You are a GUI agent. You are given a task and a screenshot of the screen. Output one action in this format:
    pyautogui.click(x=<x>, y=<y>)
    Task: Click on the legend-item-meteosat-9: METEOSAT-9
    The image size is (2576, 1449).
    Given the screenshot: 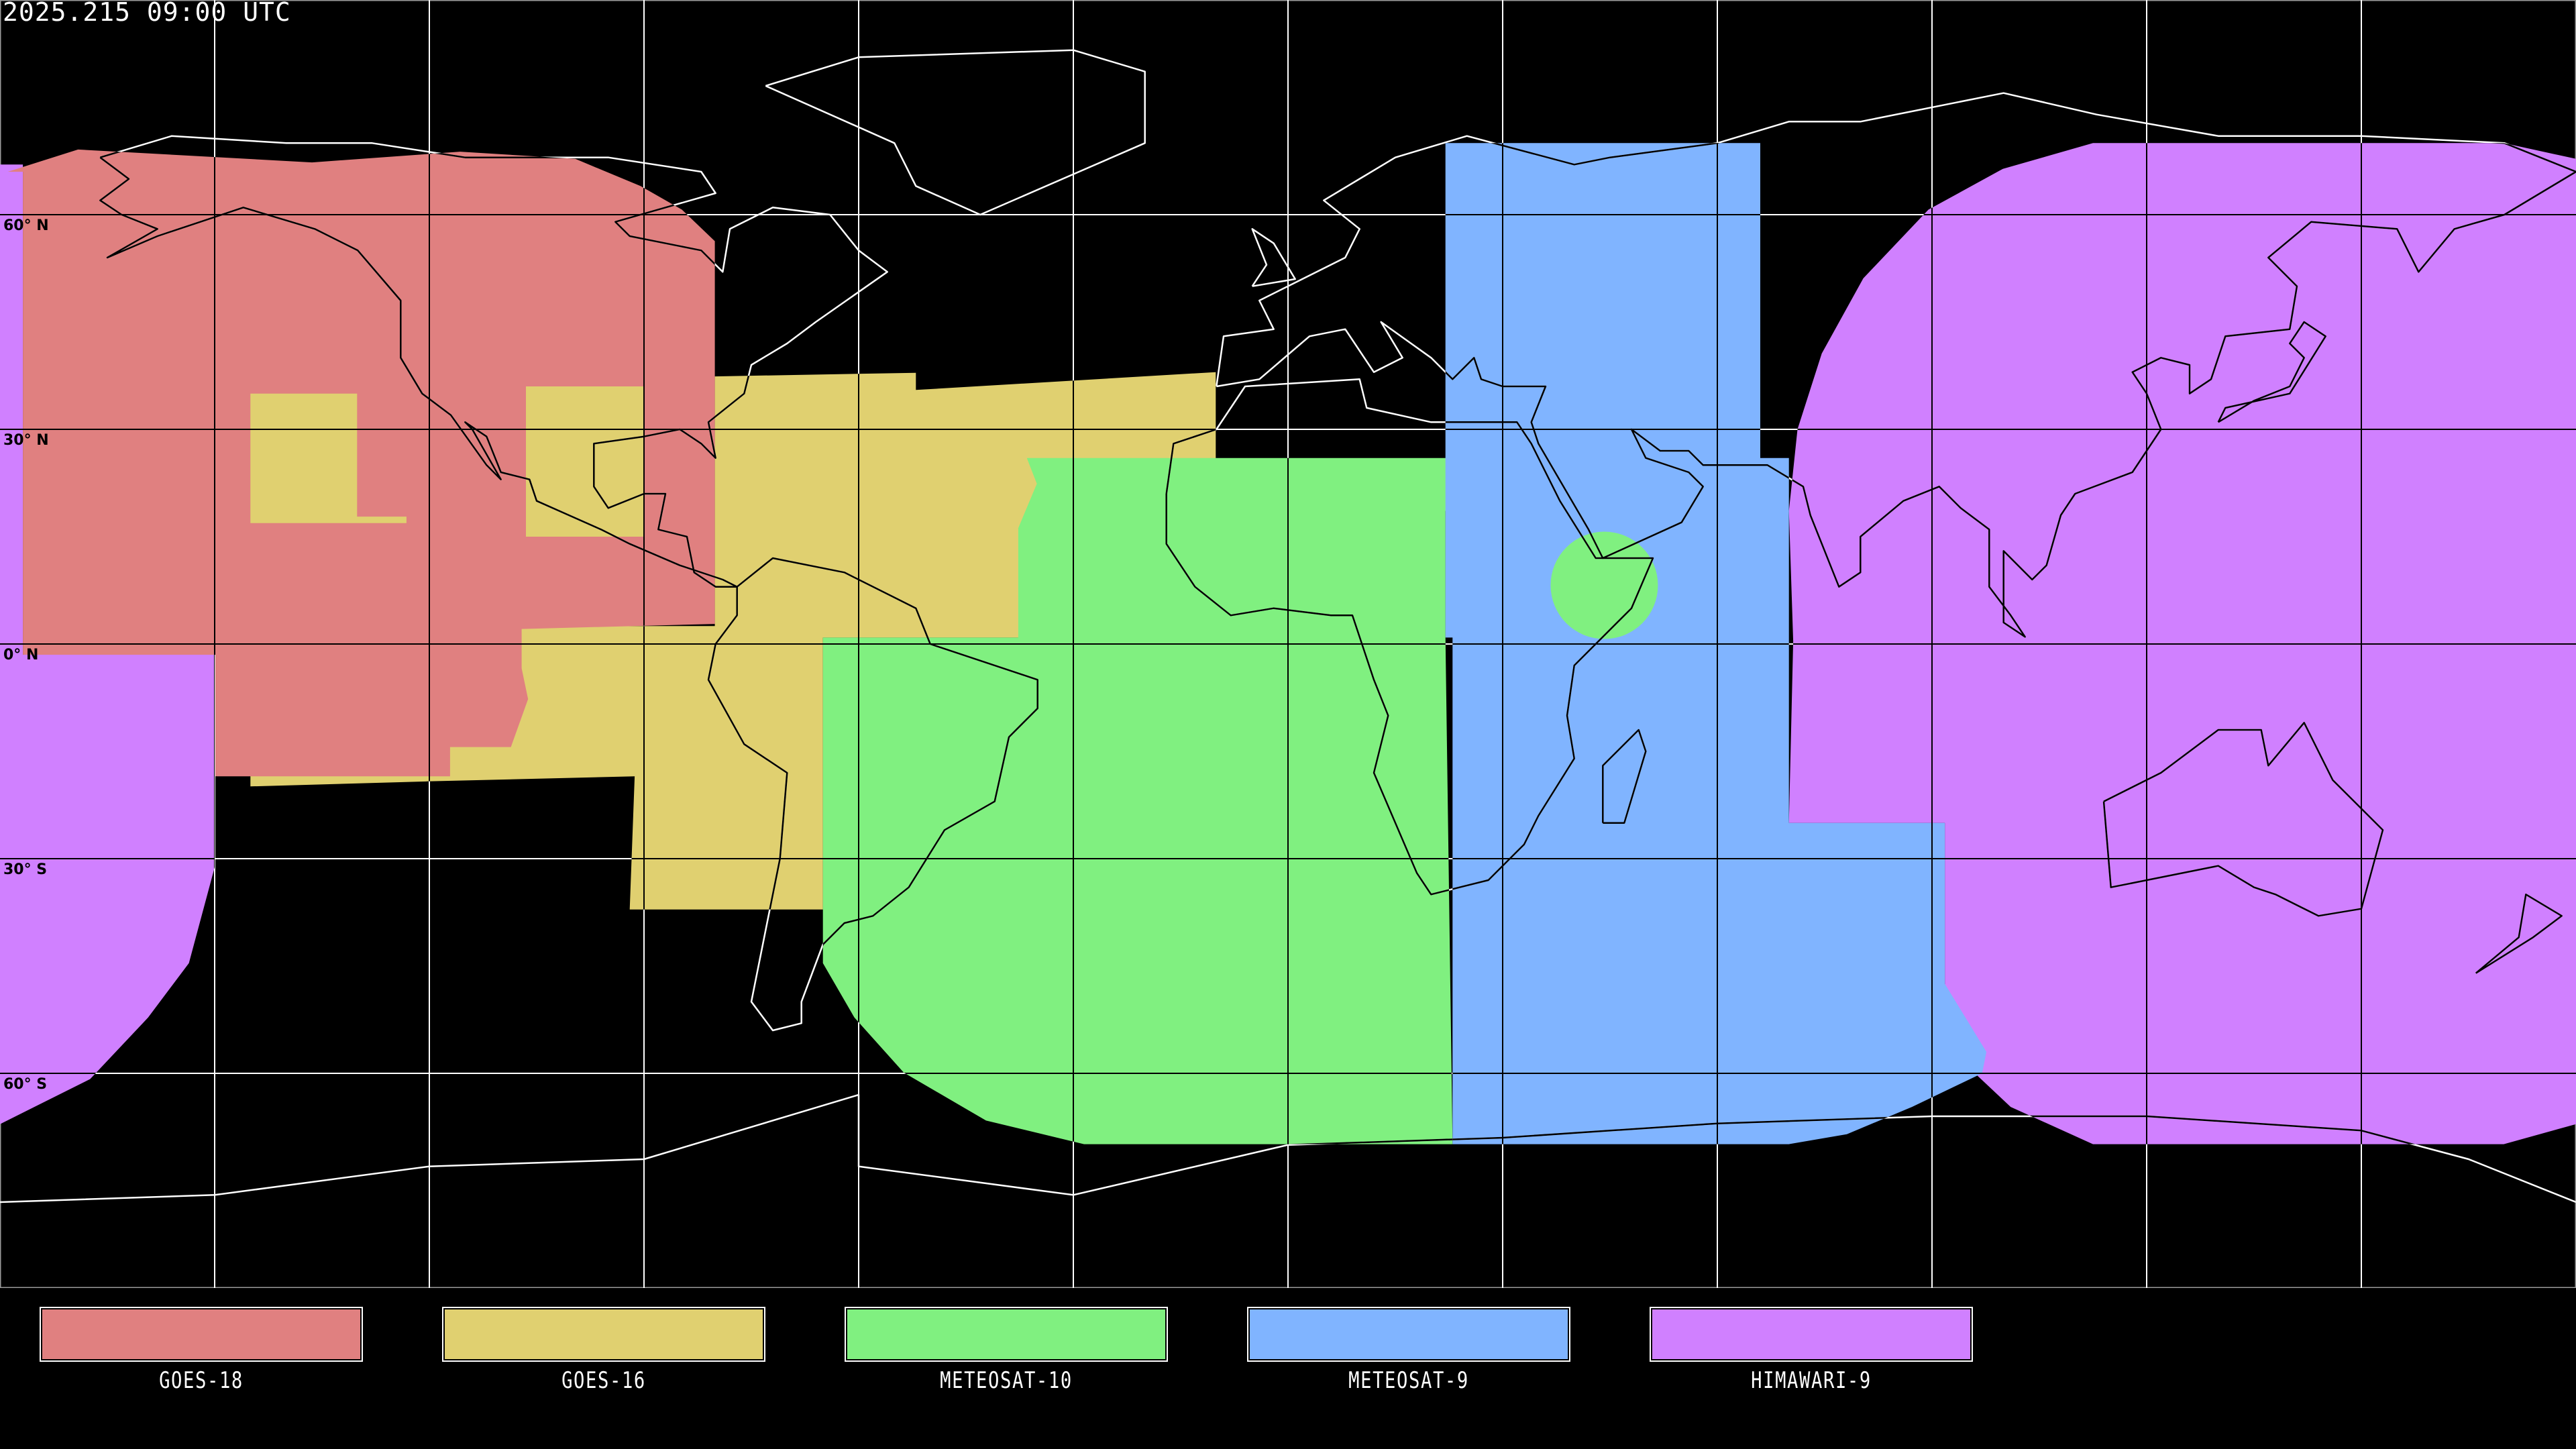 What is the action you would take?
    pyautogui.click(x=1408, y=1350)
    